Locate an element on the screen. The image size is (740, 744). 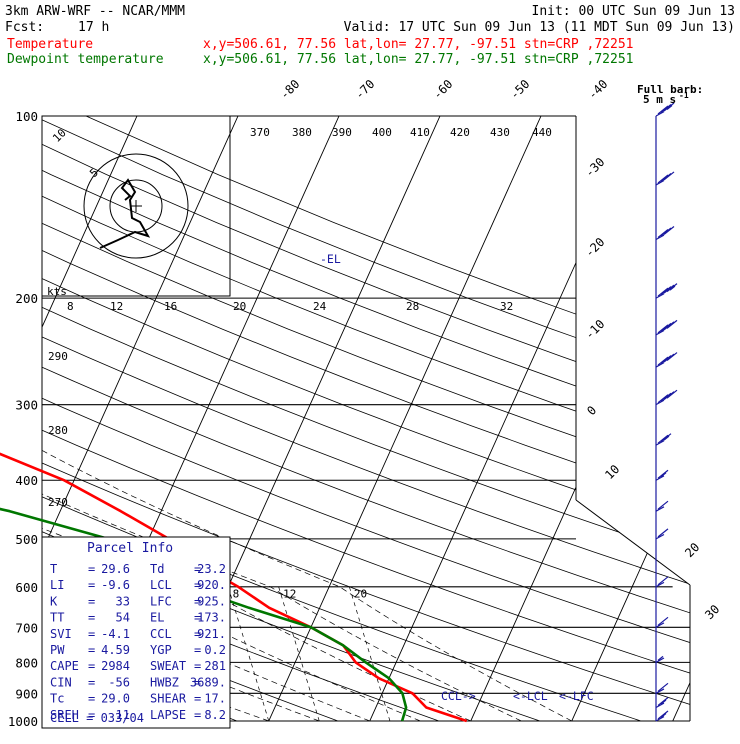
hodo-units: kts is located at coordinates (57, 291).